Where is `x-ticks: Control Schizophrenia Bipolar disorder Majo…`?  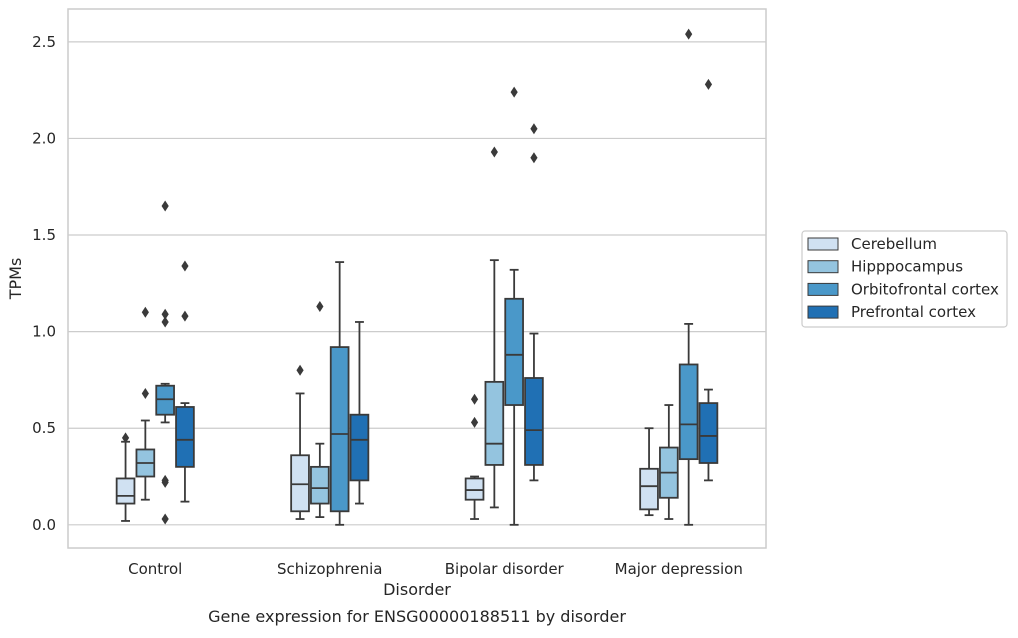
x-ticks: Control Schizophrenia Bipolar disorder Majo… is located at coordinates (435, 569).